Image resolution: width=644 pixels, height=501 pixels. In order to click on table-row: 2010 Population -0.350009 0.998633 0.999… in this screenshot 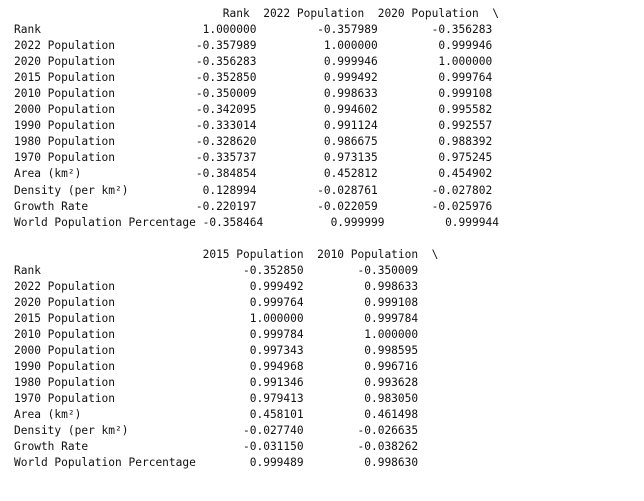, I will do `click(253, 94)`.